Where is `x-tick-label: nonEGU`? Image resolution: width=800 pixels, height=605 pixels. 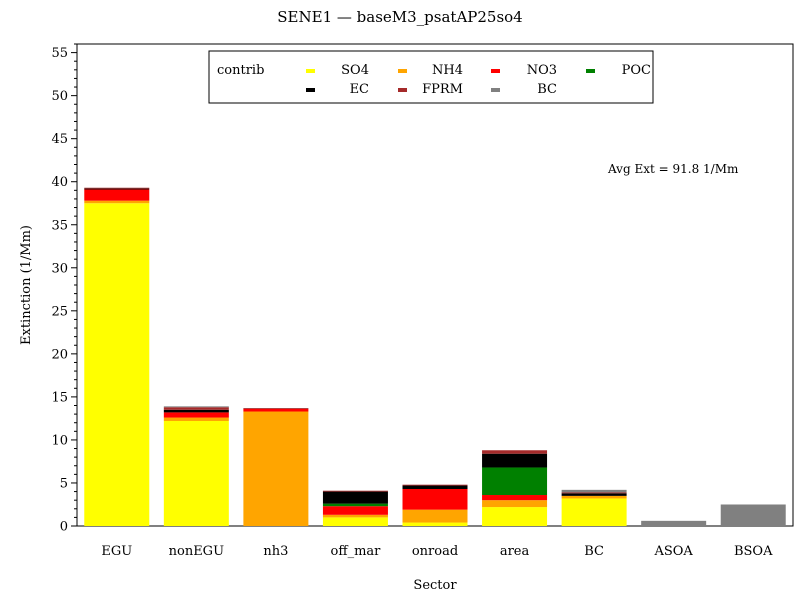
x-tick-label: nonEGU is located at coordinates (196, 551).